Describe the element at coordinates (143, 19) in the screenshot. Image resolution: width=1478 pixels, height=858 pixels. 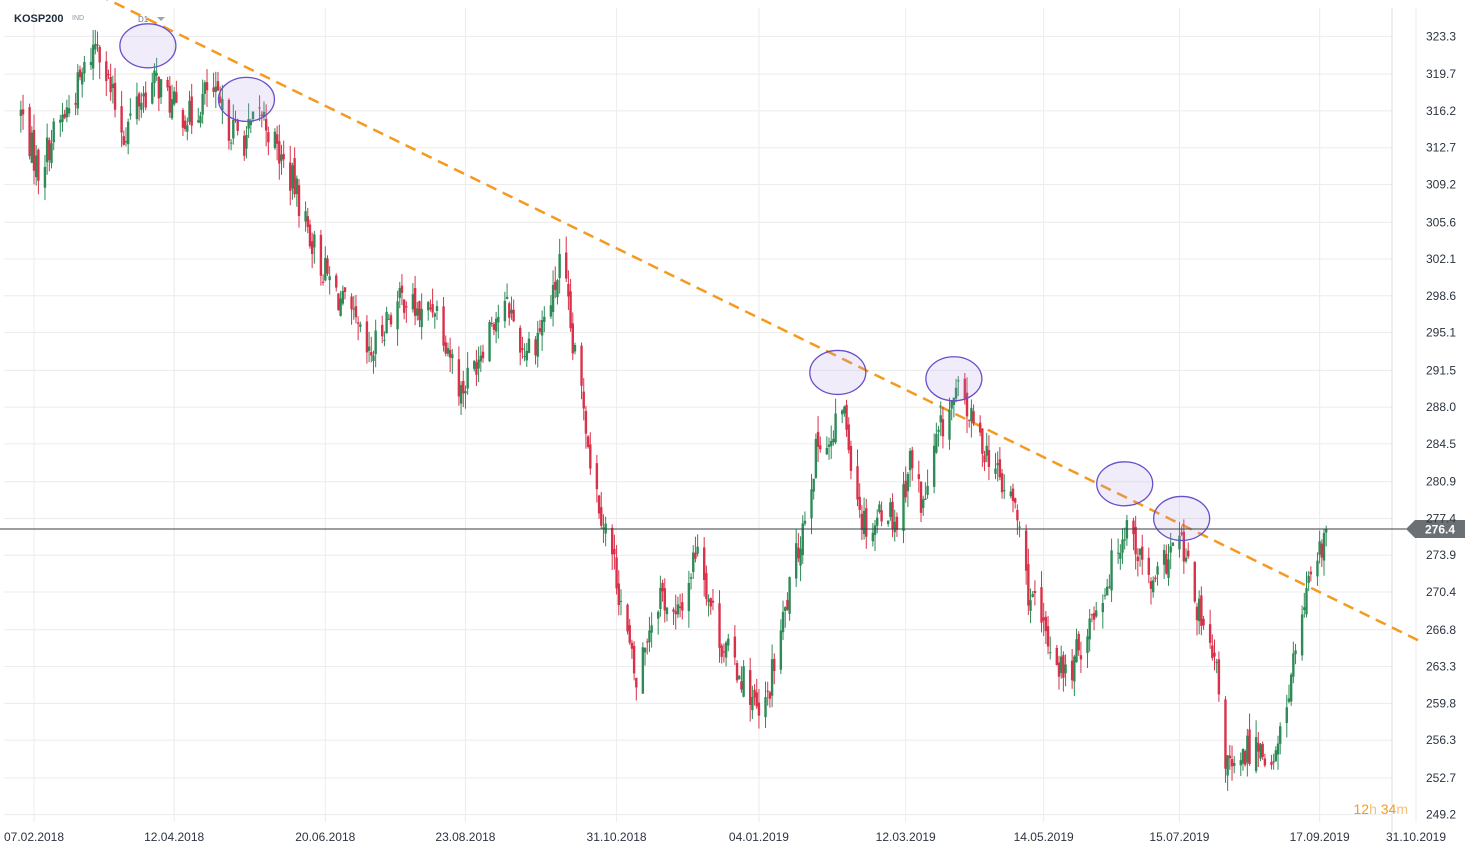
I see `timeframe-selector: D1` at that location.